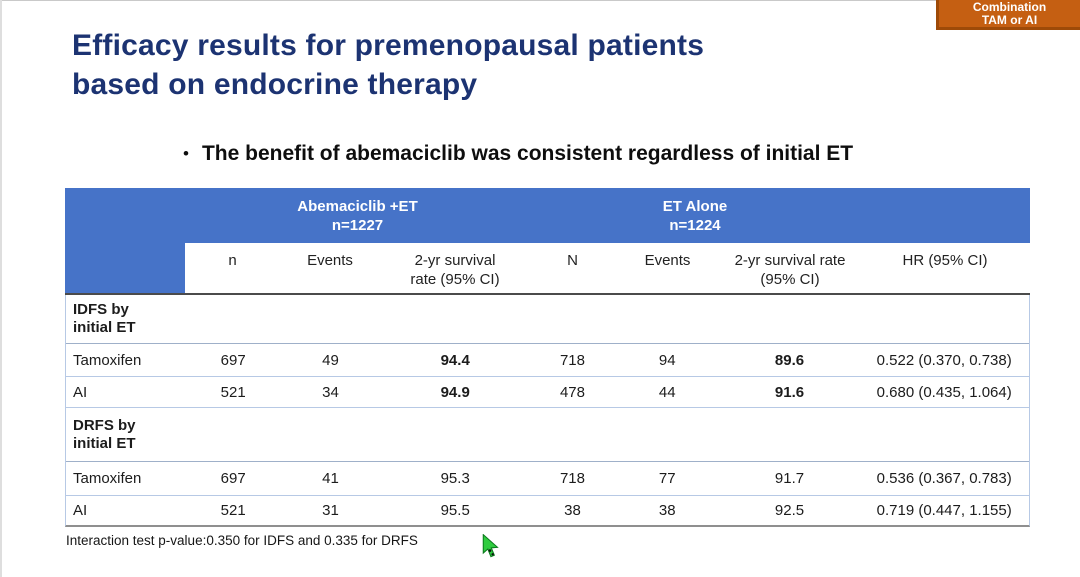 This screenshot has width=1080, height=577. Describe the element at coordinates (357, 206) in the screenshot. I see `group-abemaciclib-label: Abemaciclib +ET` at that location.